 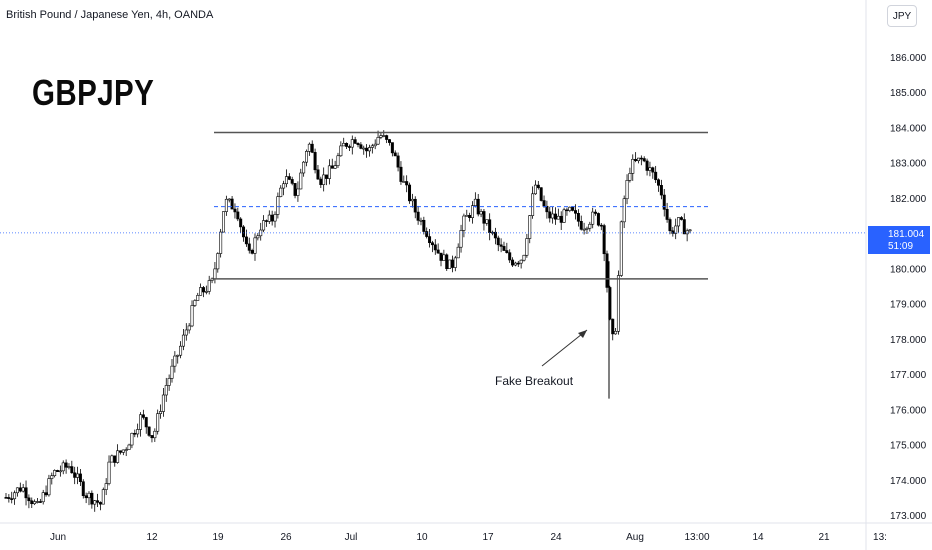 What do you see at coordinates (908, 410) in the screenshot?
I see `y-tick-label: 176.000` at bounding box center [908, 410].